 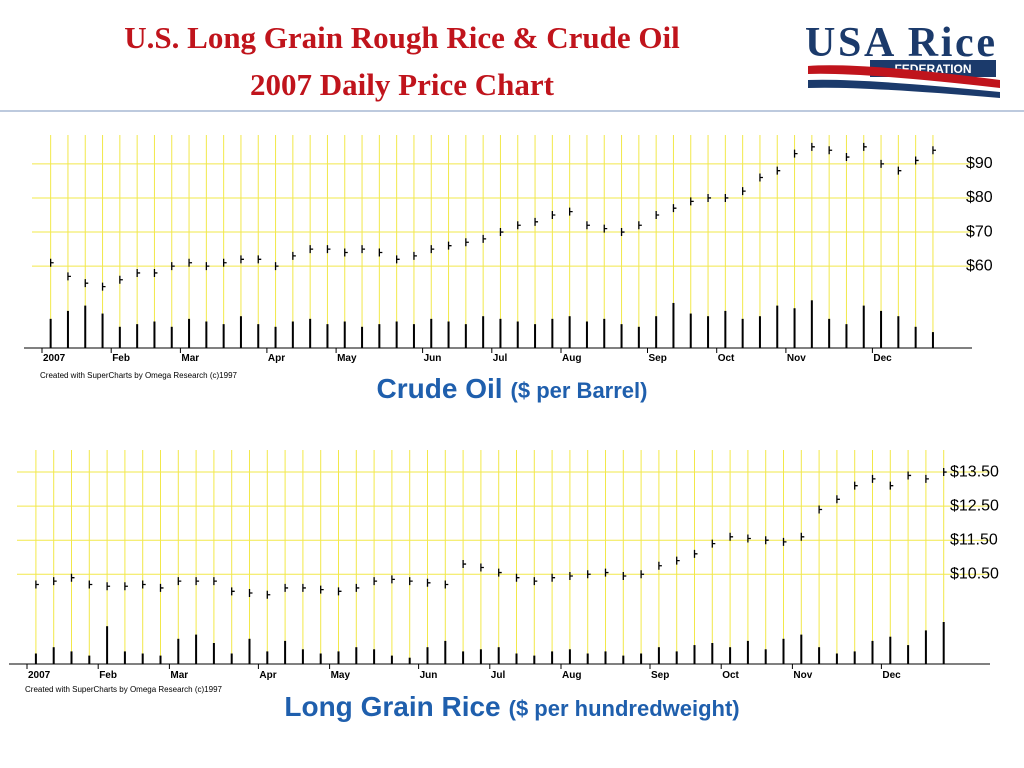 What do you see at coordinates (402, 37) in the screenshot?
I see `title-line: U.S. Long Grain Rough Rice & Crude Oil` at bounding box center [402, 37].